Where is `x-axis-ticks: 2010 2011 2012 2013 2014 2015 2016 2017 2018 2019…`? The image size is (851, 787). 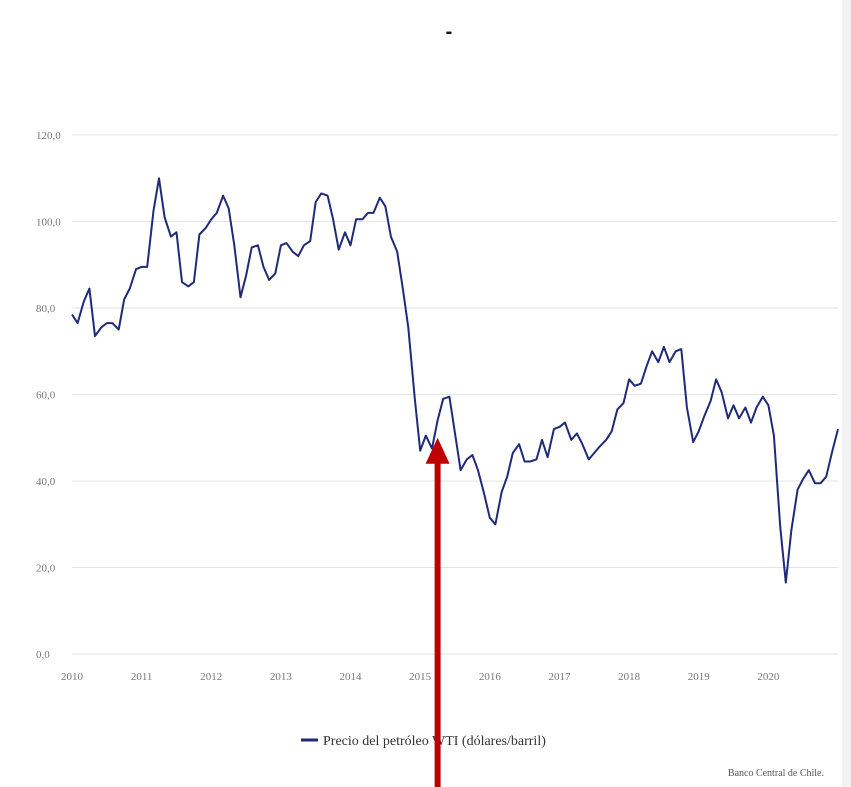 x-axis-ticks: 2010 2011 2012 2013 2014 2015 2016 2017 2018 2019… is located at coordinates (420, 677).